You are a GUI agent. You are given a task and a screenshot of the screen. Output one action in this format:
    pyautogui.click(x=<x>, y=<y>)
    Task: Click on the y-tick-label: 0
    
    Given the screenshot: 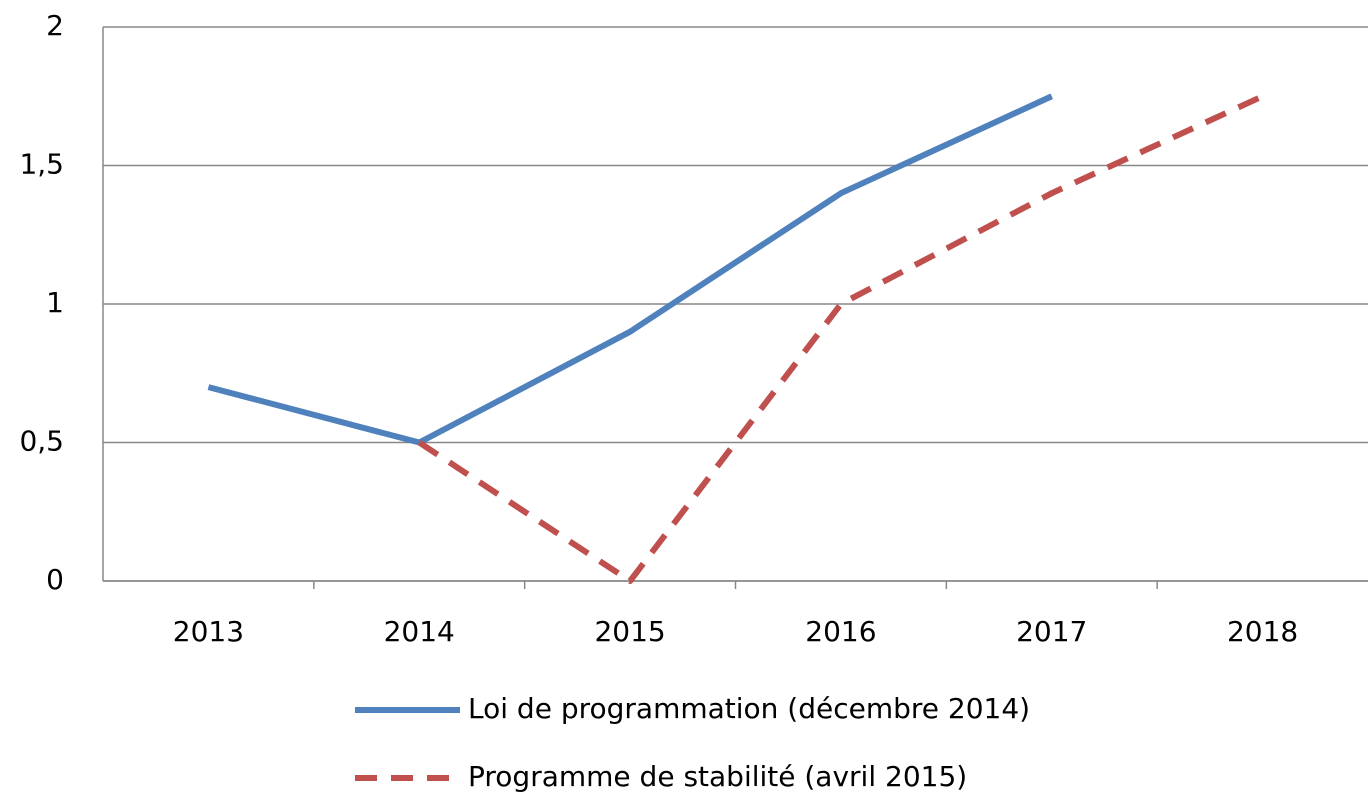 What is the action you would take?
    pyautogui.click(x=55, y=579)
    